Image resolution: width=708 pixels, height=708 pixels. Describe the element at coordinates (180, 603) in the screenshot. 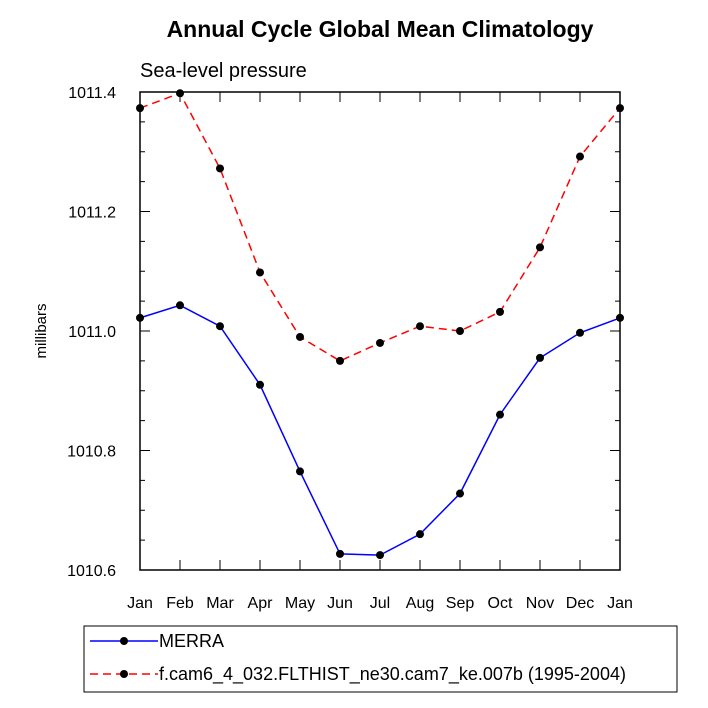

I see `x-tick-label: Feb` at that location.